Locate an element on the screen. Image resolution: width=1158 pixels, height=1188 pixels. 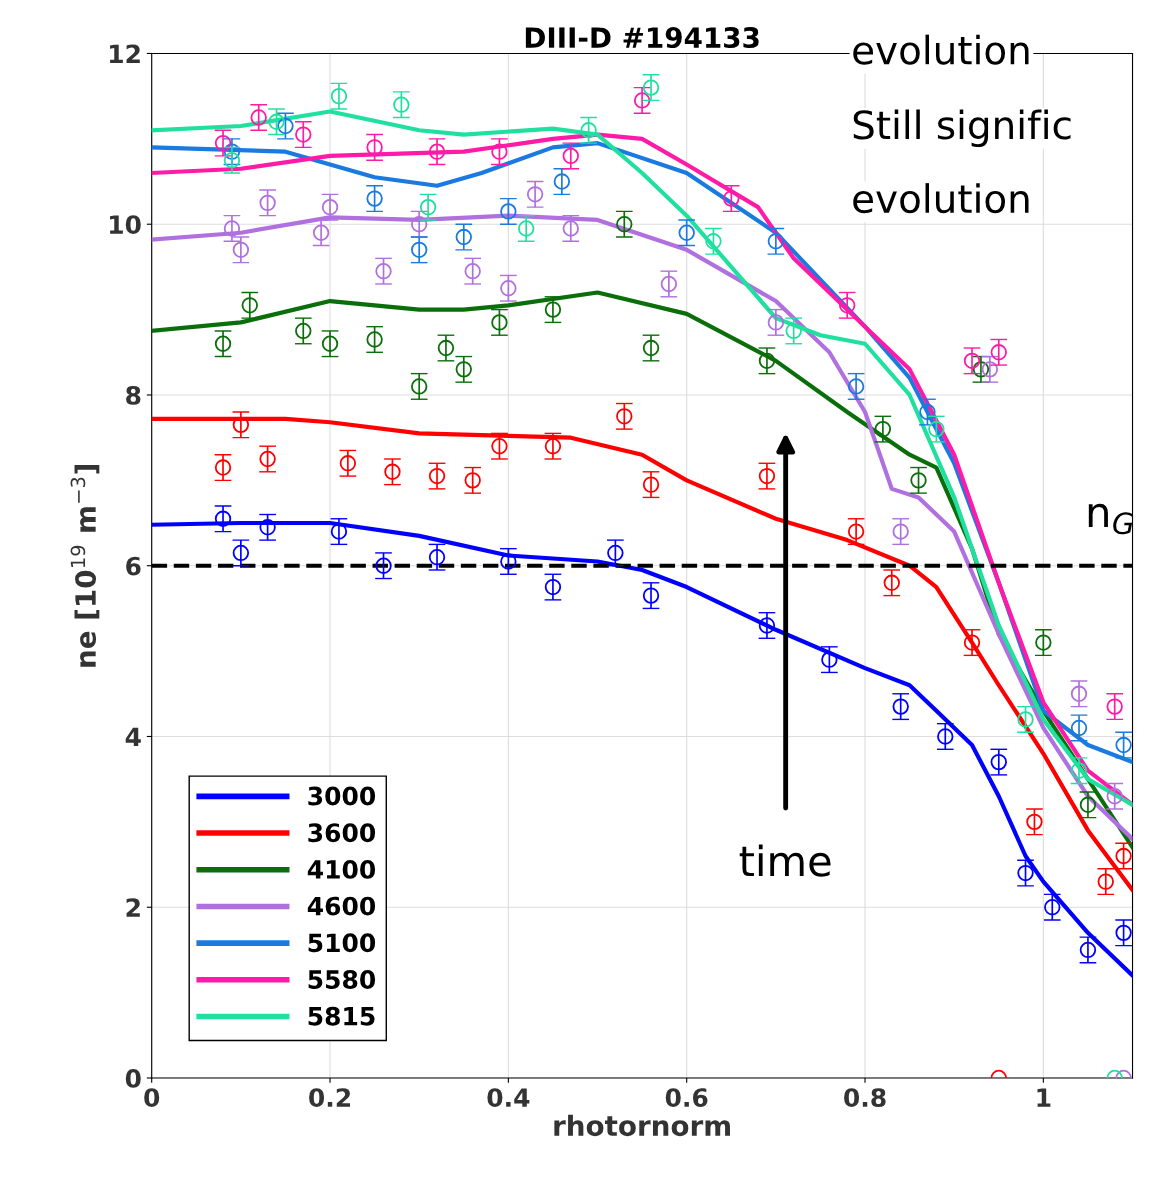
legend-label: 4600 is located at coordinates (341, 906).